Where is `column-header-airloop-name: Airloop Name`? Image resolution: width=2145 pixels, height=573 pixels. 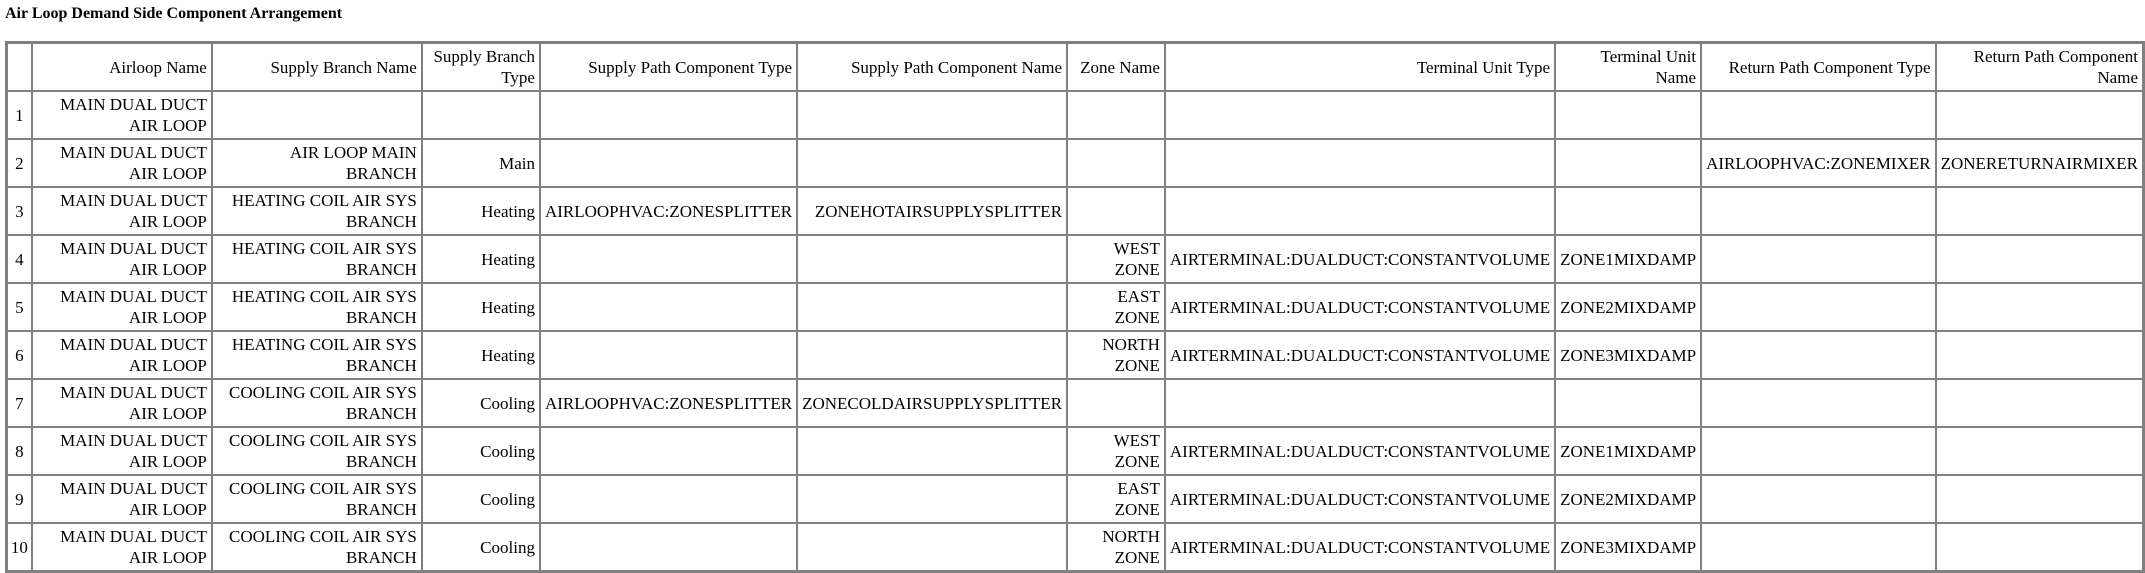
column-header-airloop-name: Airloop Name is located at coordinates (121, 67).